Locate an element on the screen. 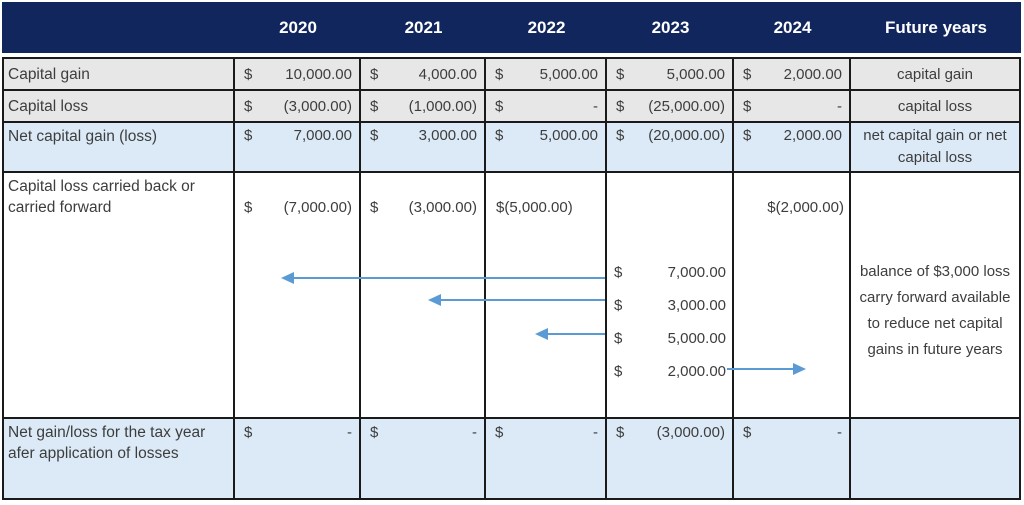 This screenshot has height=505, width=1024. cell-carried-2022: $(5,000.00) is located at coordinates (545, 295).